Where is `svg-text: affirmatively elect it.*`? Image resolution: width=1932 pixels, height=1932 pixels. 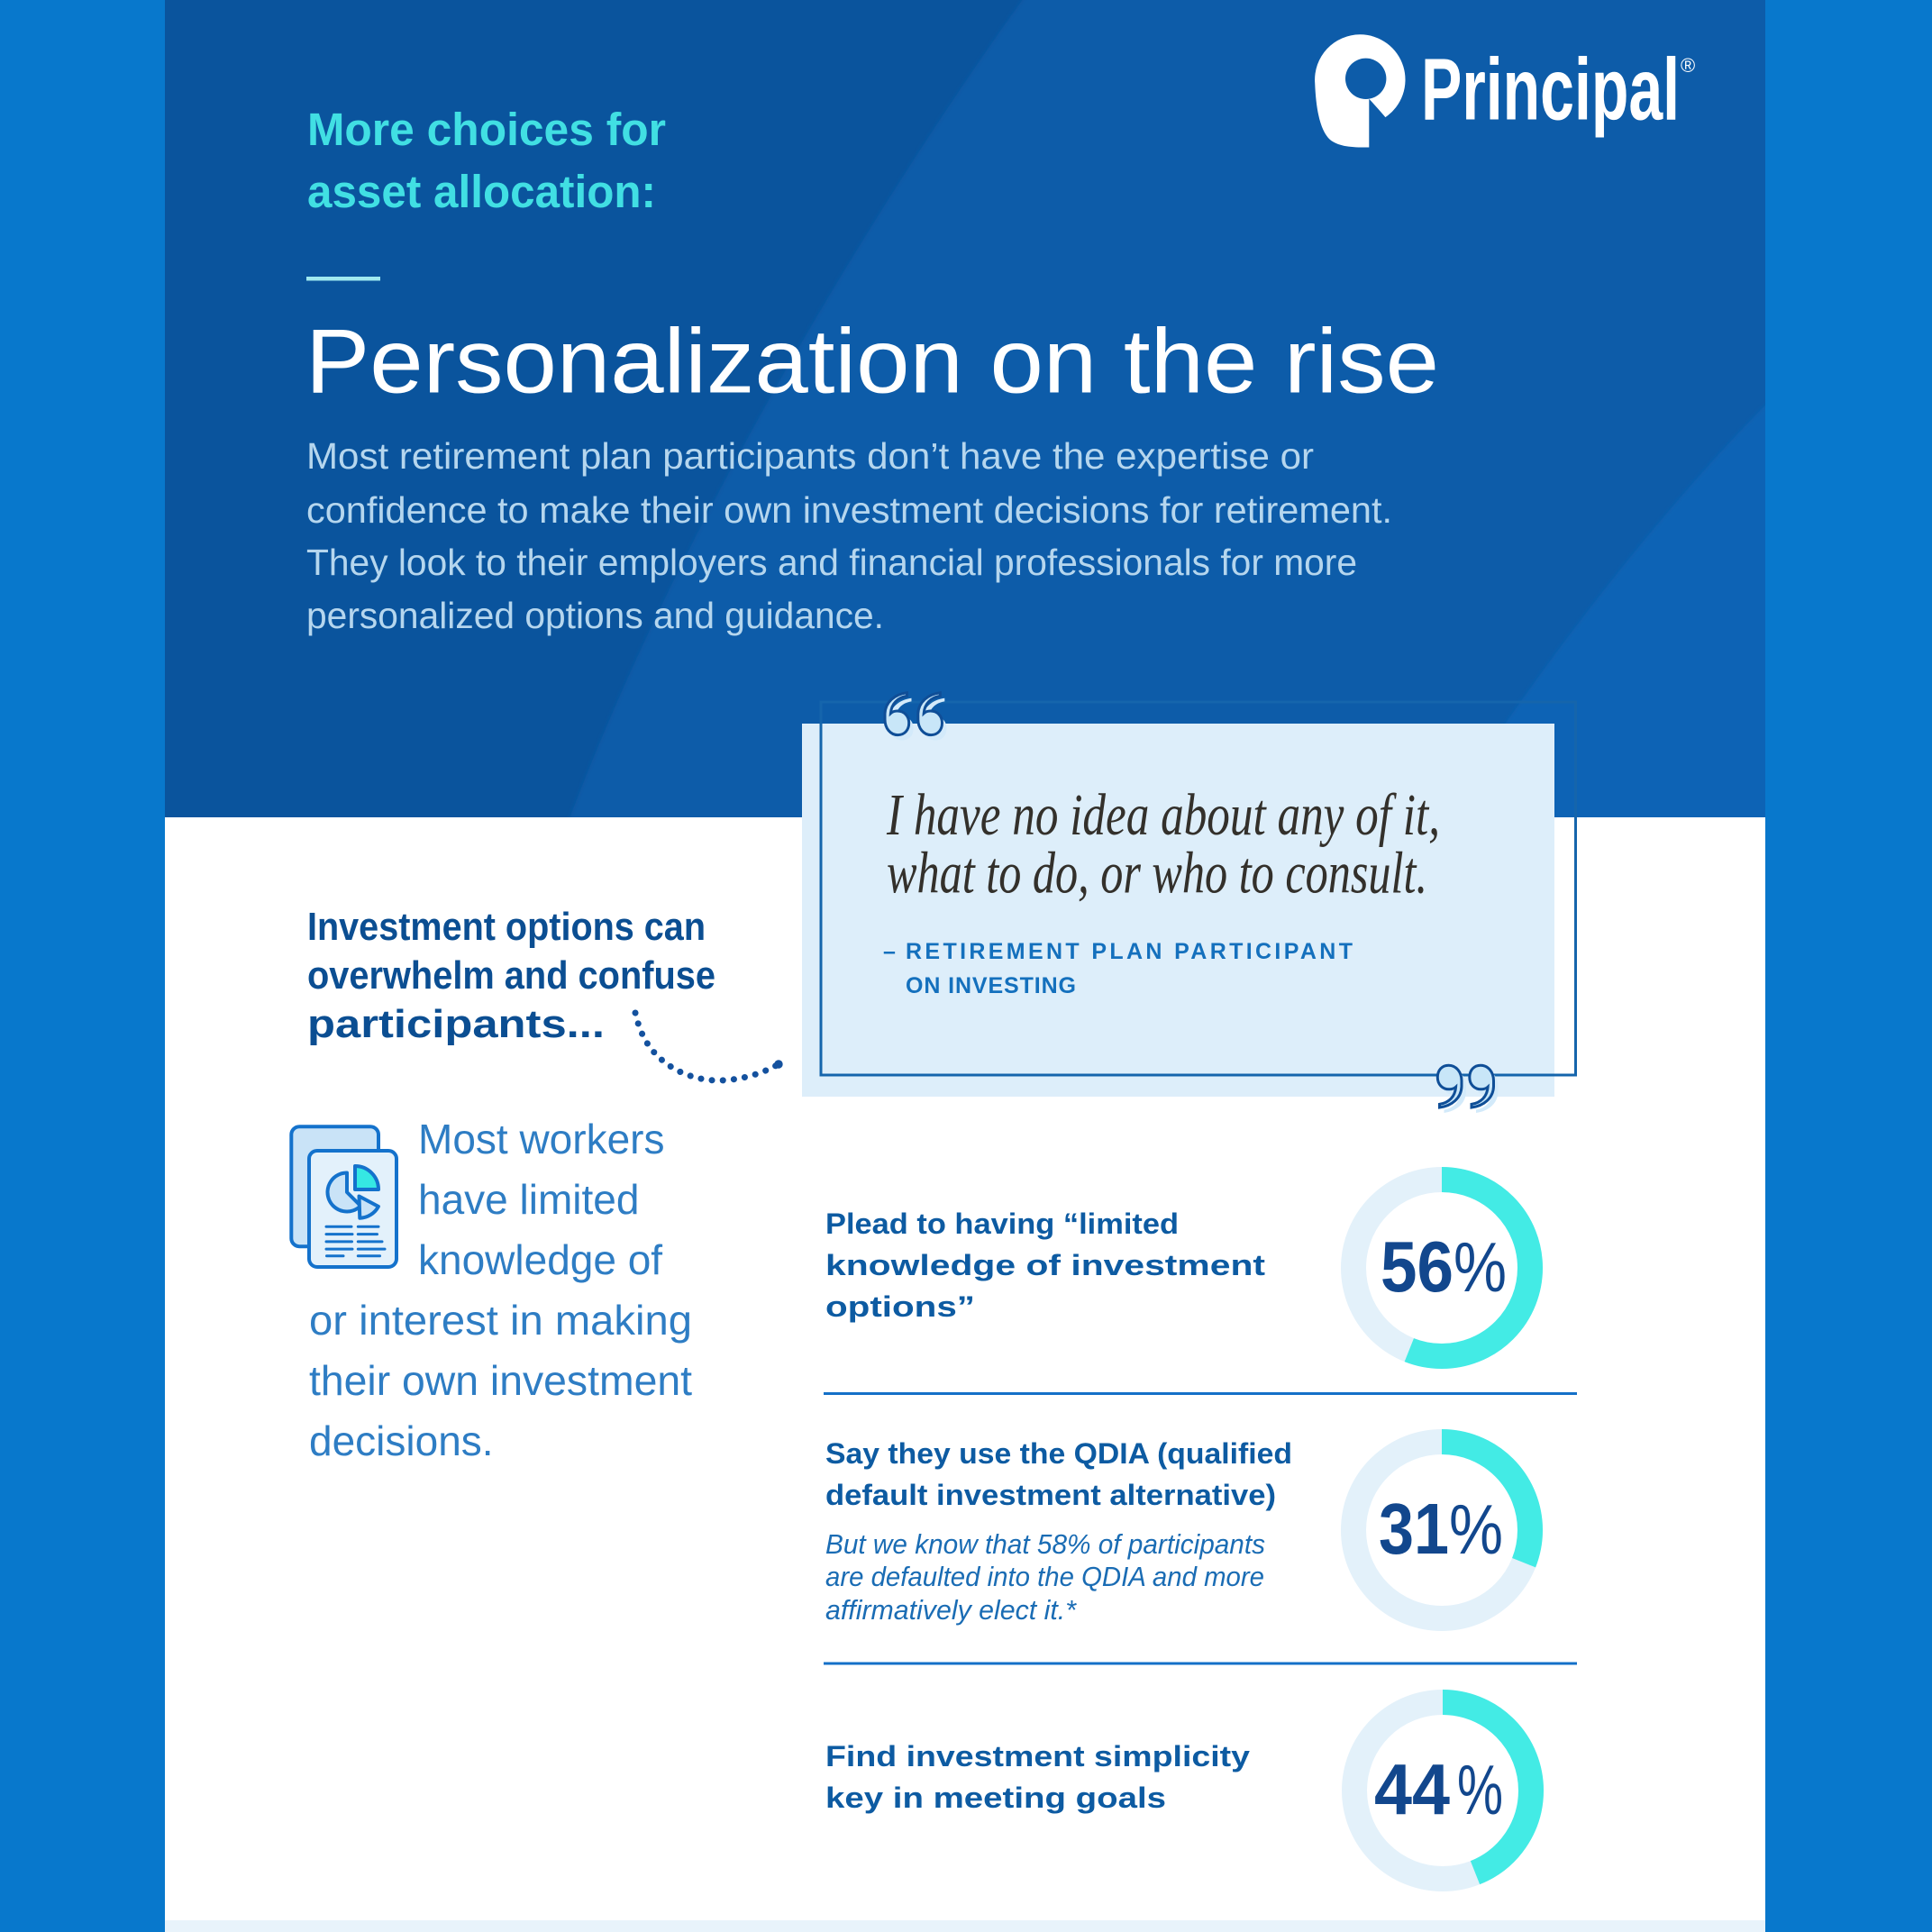
svg-text: affirmatively elect it.* is located at coordinates (951, 1610).